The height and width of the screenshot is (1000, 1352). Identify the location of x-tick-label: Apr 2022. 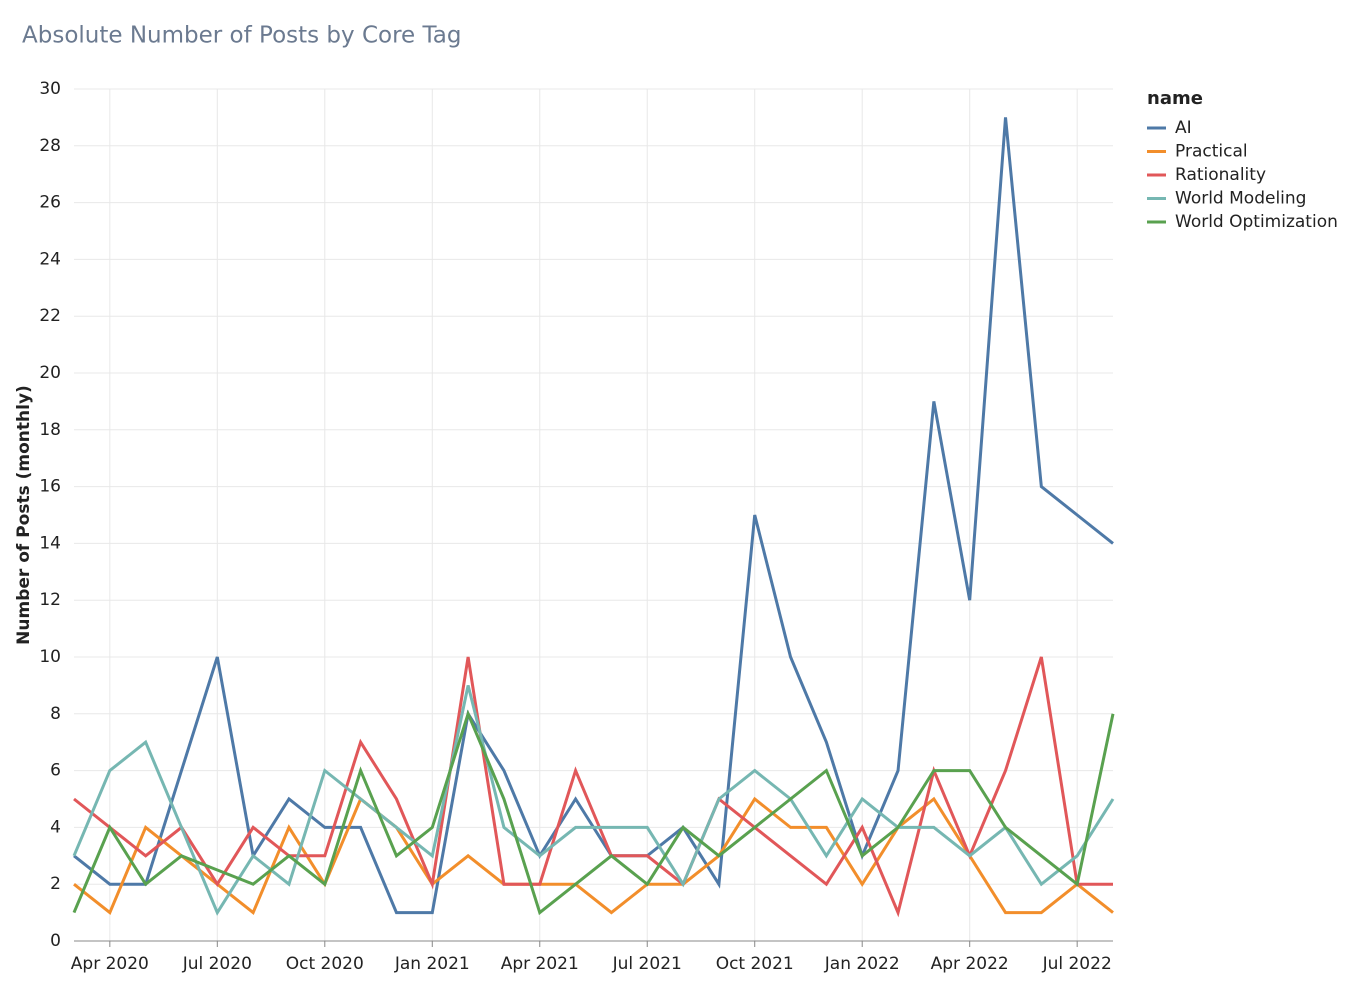
(970, 964).